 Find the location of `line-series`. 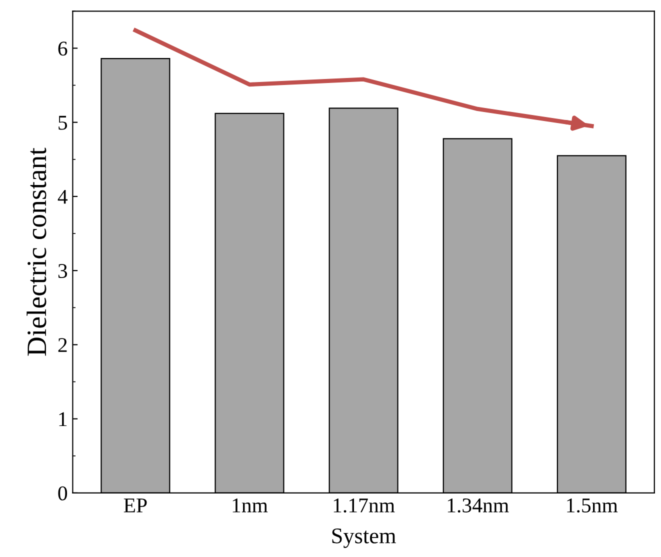

line-series is located at coordinates (363, 78).